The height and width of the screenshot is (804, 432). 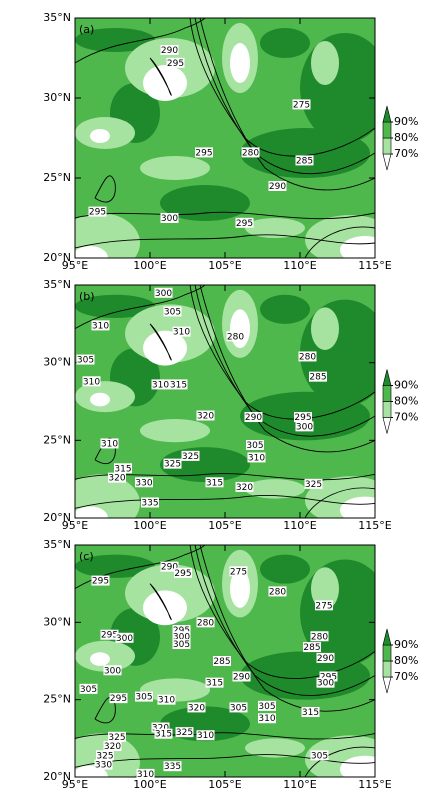 I want to click on contour-label: 285, so click(x=317, y=378).